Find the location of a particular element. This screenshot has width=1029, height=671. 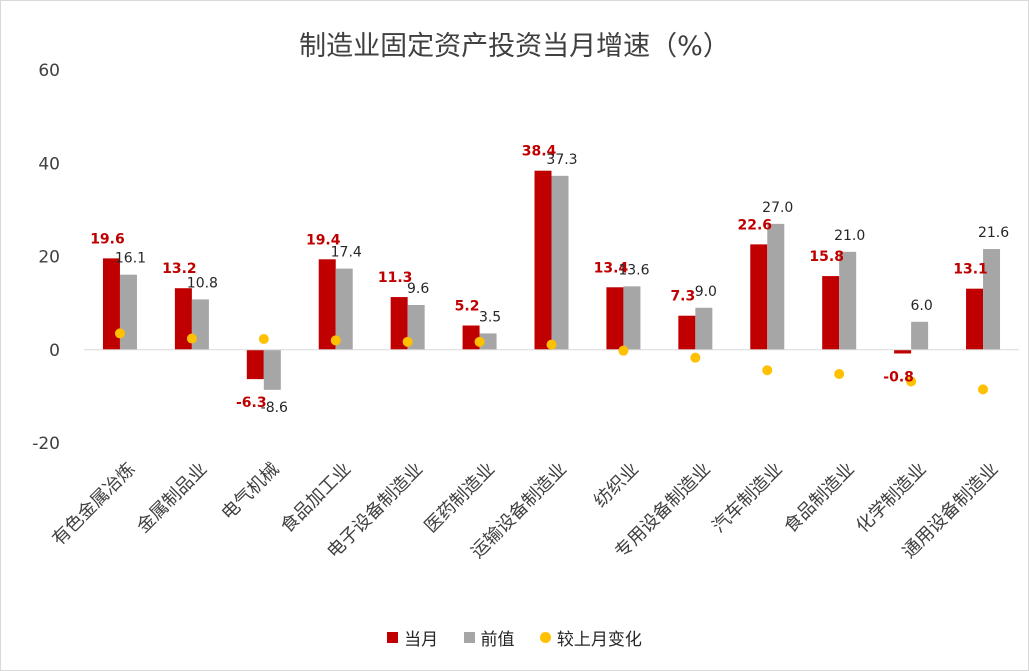

data-label-previous: 27.0 is located at coordinates (777, 208).